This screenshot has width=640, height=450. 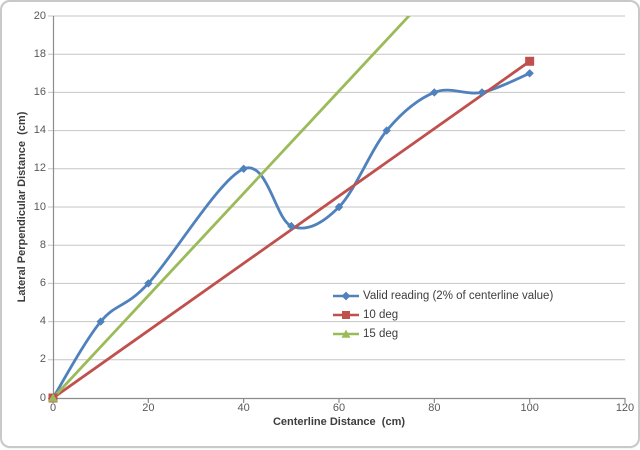 I want to click on y-tick-label: 4, so click(x=42, y=321).